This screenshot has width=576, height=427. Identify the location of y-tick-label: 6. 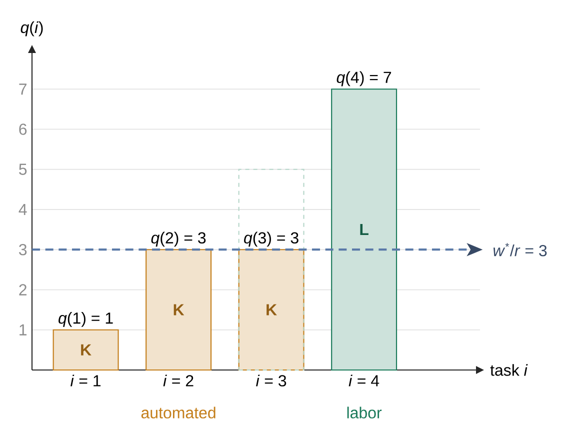
(23, 129).